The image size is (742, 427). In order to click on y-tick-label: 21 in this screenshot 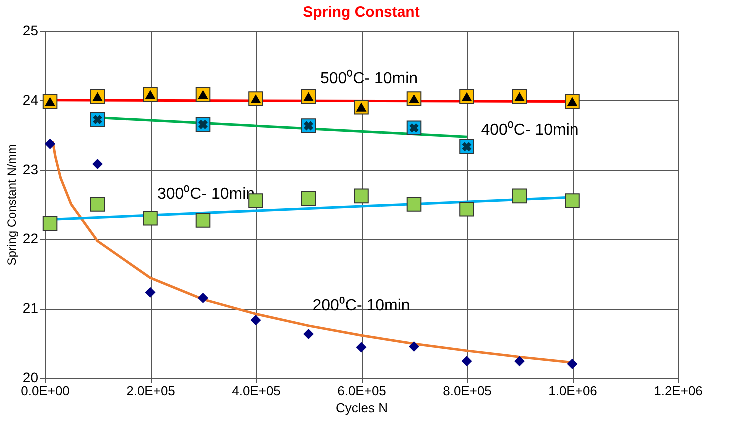, I will do `click(30, 308)`.